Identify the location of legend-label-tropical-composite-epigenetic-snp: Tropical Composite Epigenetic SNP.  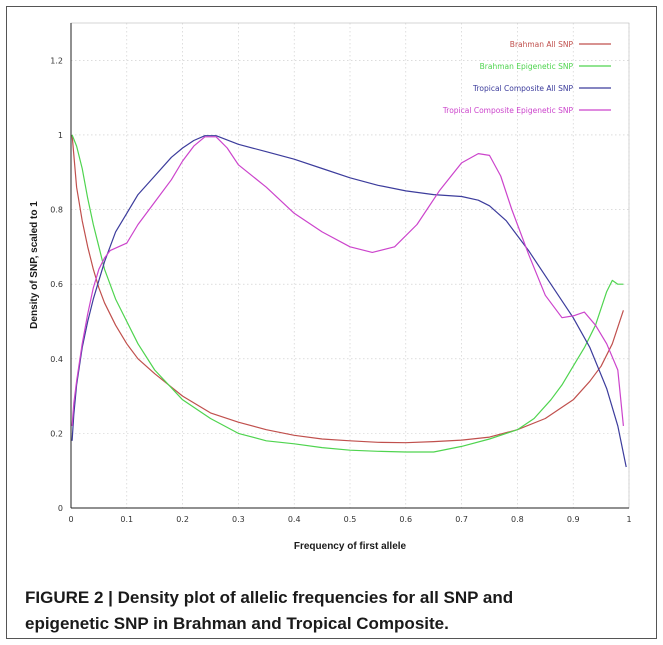
(508, 110).